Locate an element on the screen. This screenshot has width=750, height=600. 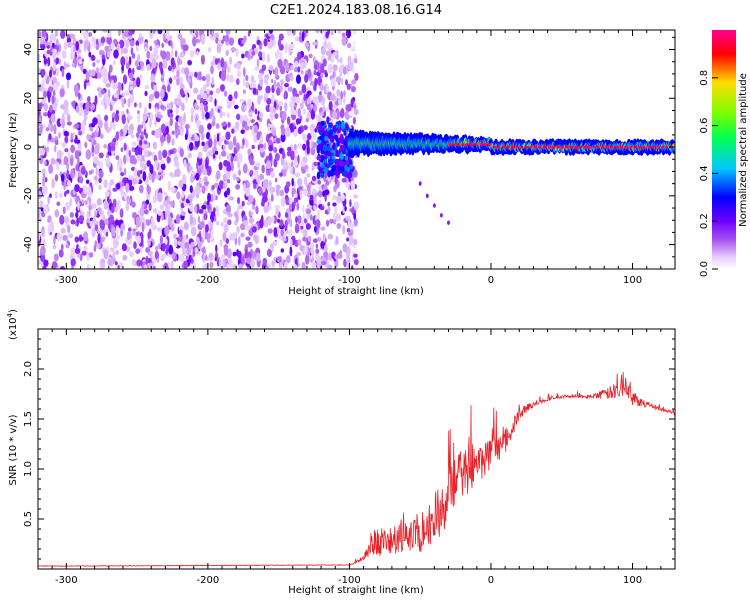
spectrogram-cell-2017 is located at coordinates (75, 55).